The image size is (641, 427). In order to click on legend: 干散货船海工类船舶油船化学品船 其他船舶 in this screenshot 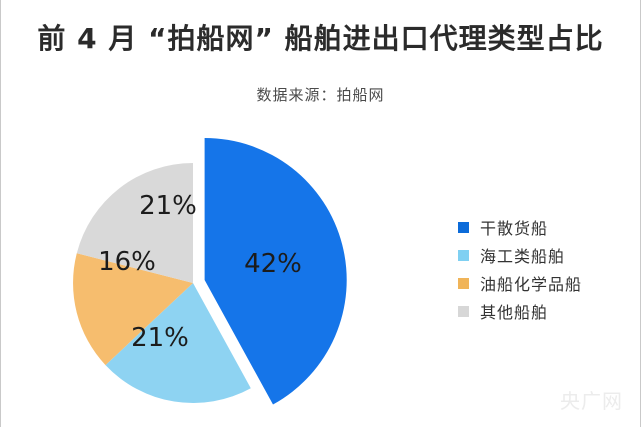, I will do `click(520, 269)`.